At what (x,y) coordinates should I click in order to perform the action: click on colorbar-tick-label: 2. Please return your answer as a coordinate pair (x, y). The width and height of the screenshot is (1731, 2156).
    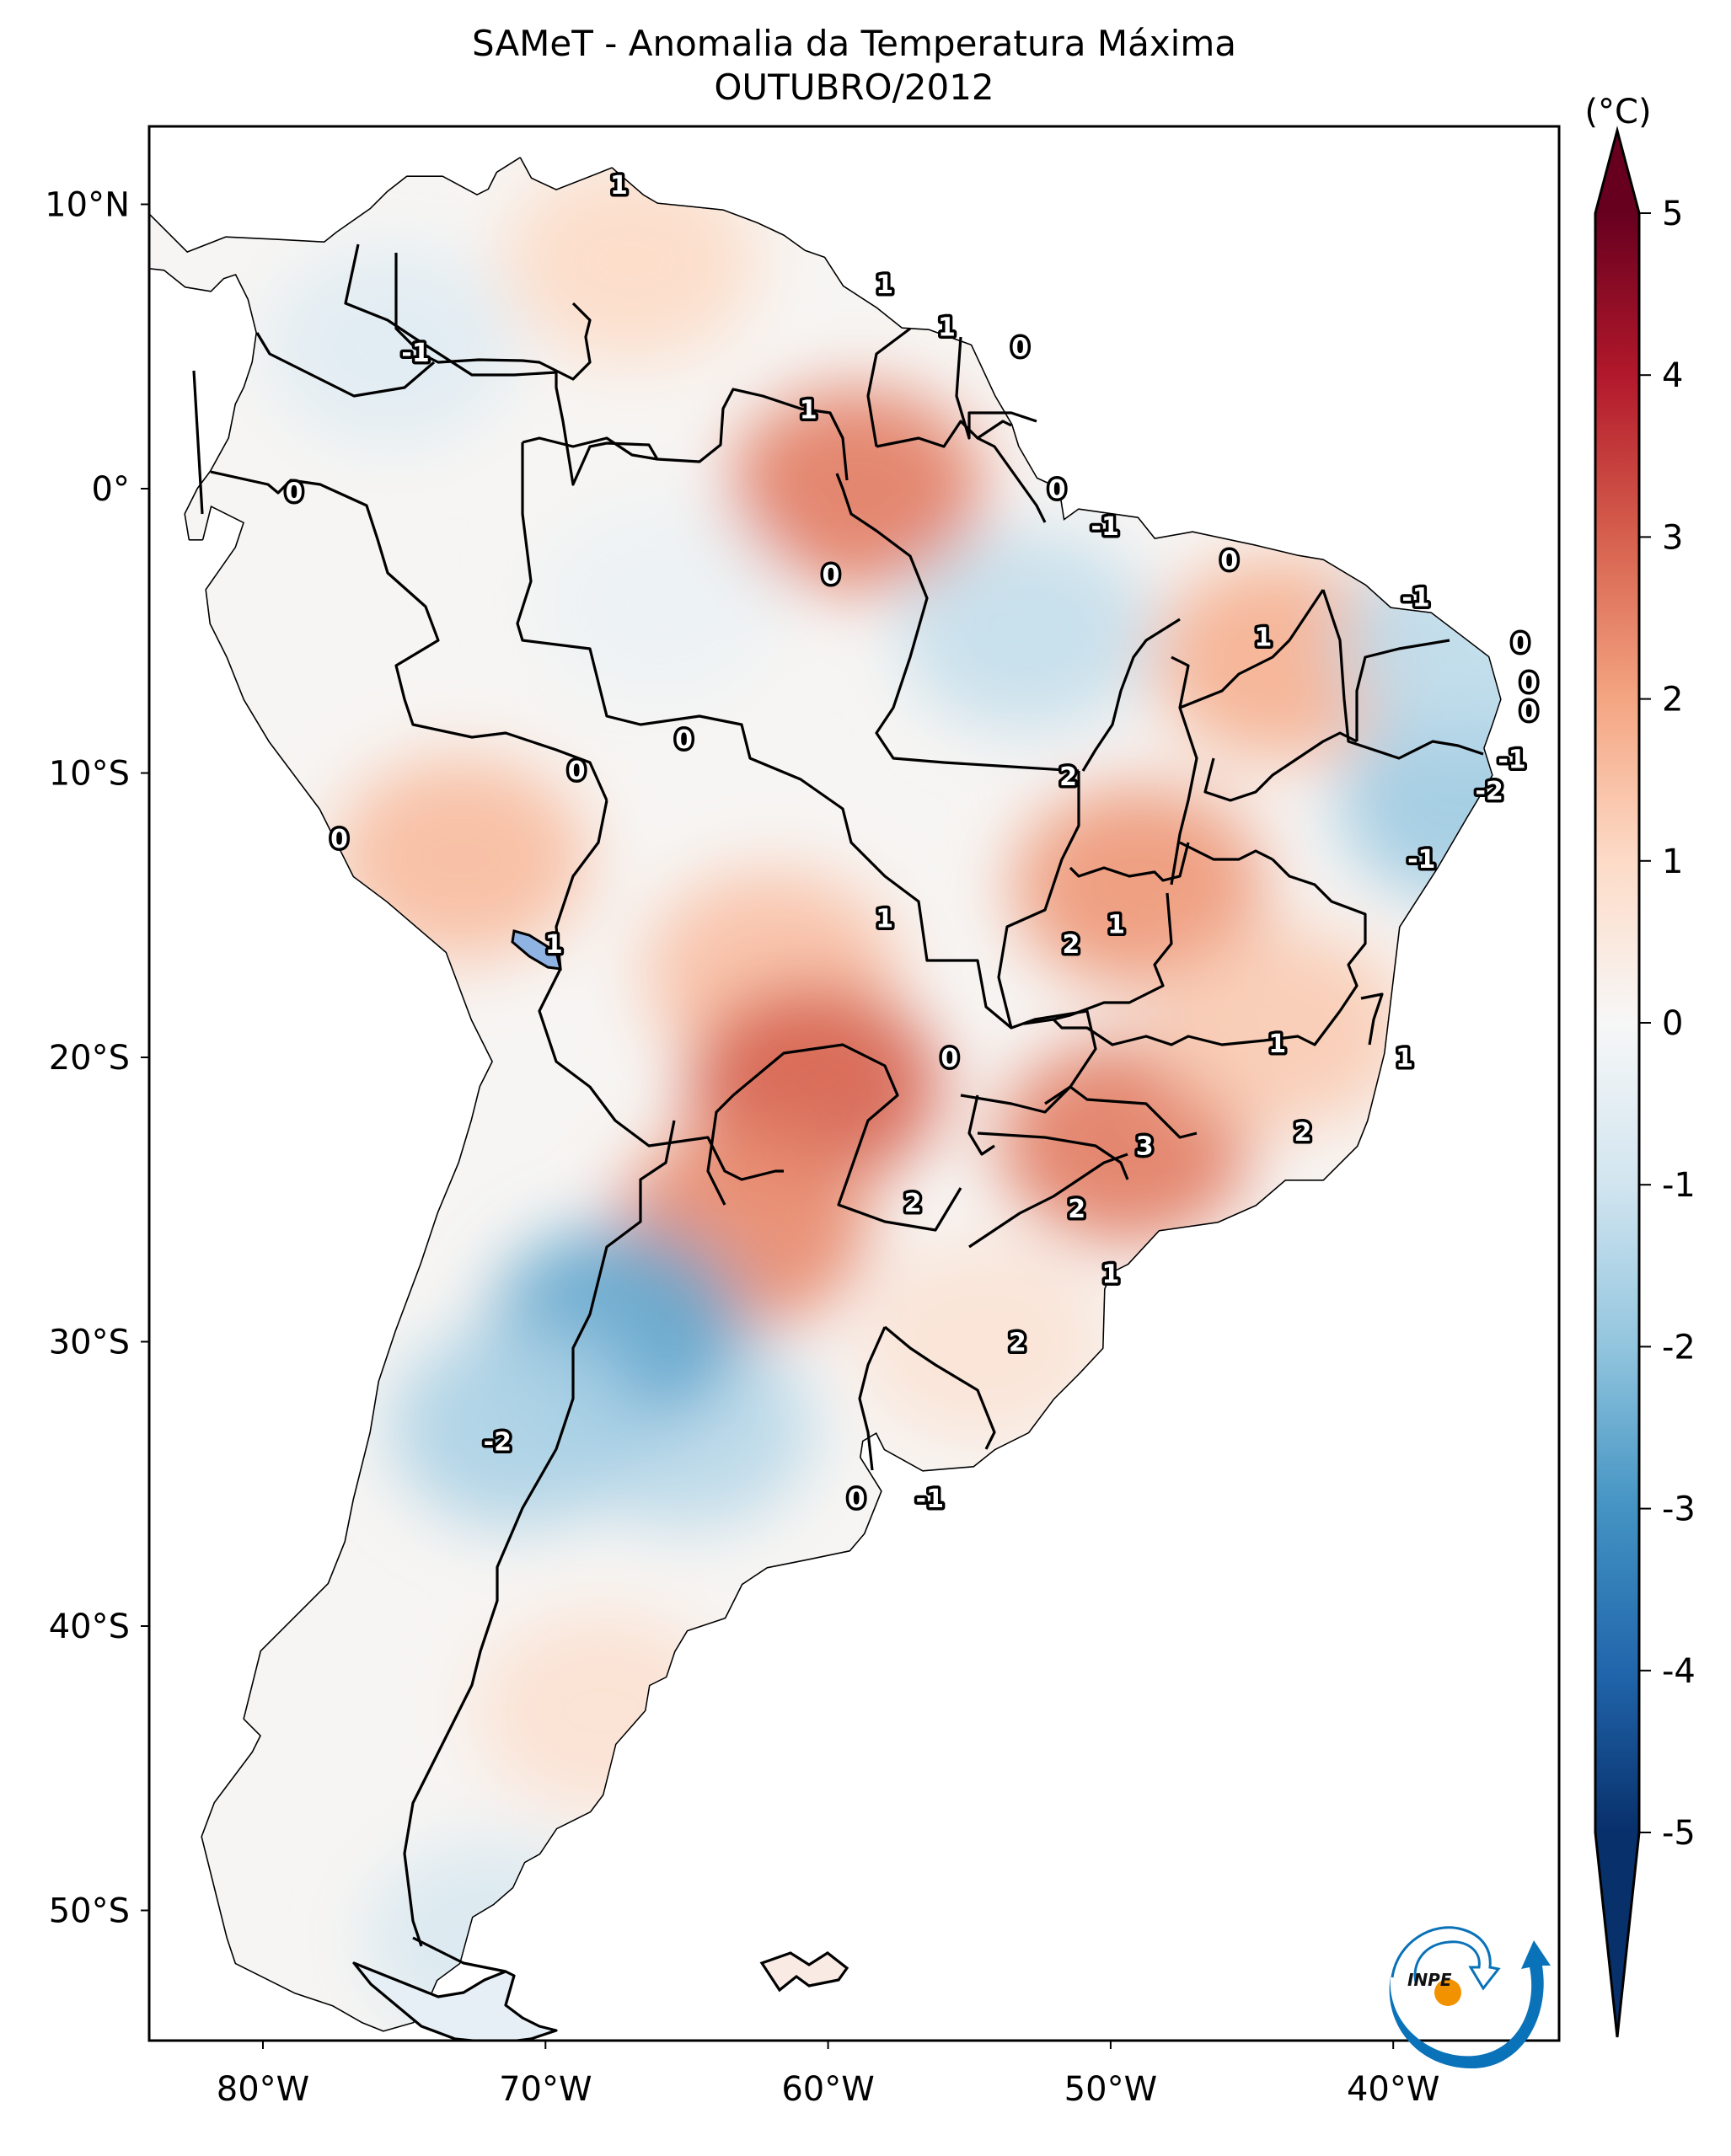
    Looking at the image, I should click on (1672, 700).